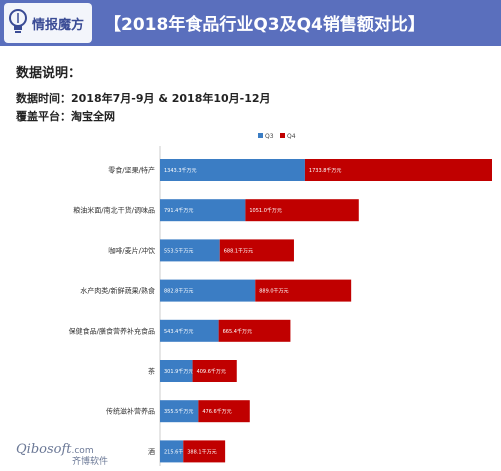  What do you see at coordinates (117, 290) in the screenshot?
I see `category-label: 水产肉类/新鲜蔬果/熟食` at bounding box center [117, 290].